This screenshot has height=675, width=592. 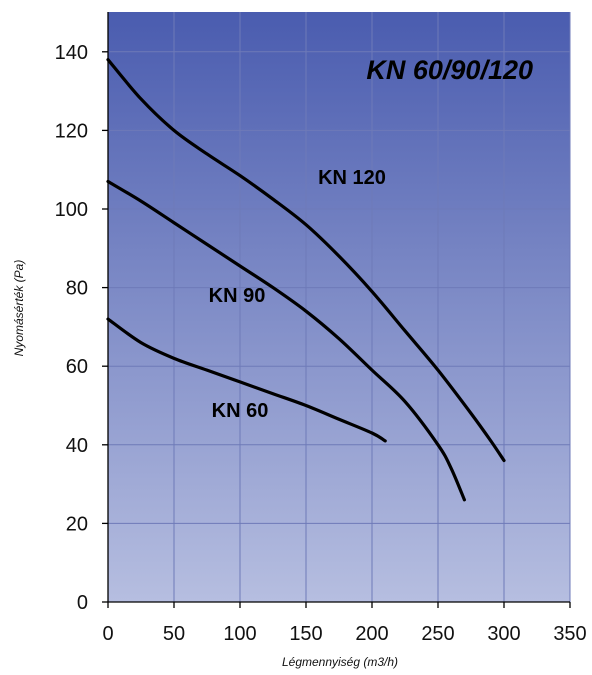 What do you see at coordinates (239, 634) in the screenshot?
I see `x-tick-label: 100` at bounding box center [239, 634].